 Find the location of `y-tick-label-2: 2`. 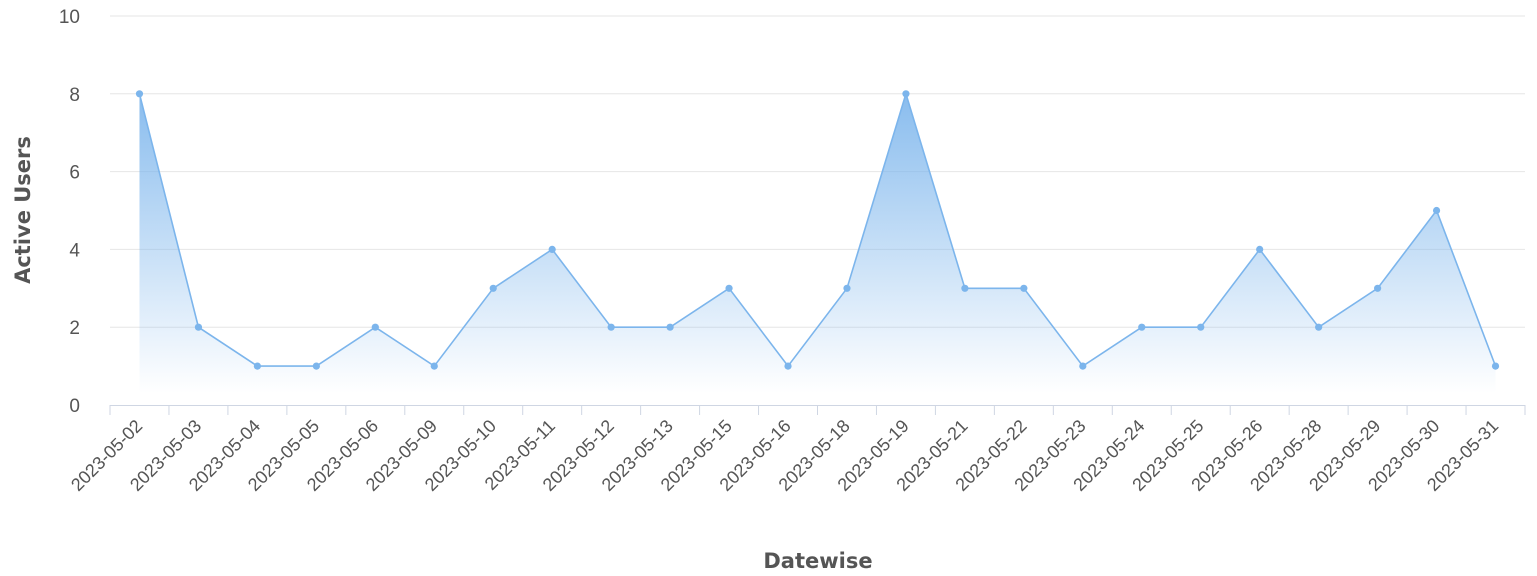

y-tick-label-2: 2 is located at coordinates (74, 328).